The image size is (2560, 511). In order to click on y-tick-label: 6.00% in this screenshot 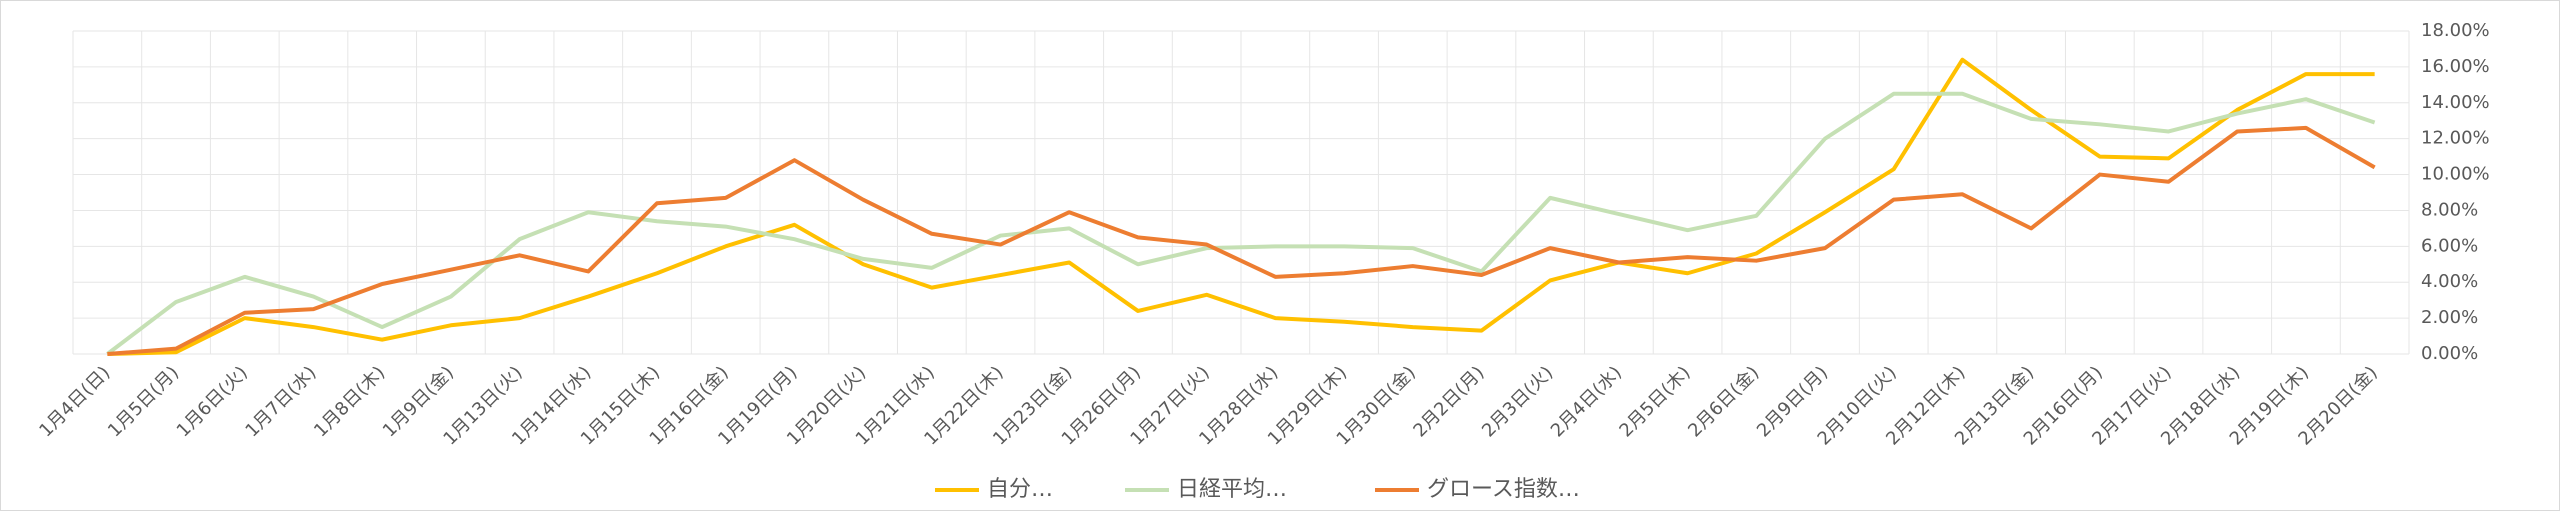, I will do `click(2449, 245)`.